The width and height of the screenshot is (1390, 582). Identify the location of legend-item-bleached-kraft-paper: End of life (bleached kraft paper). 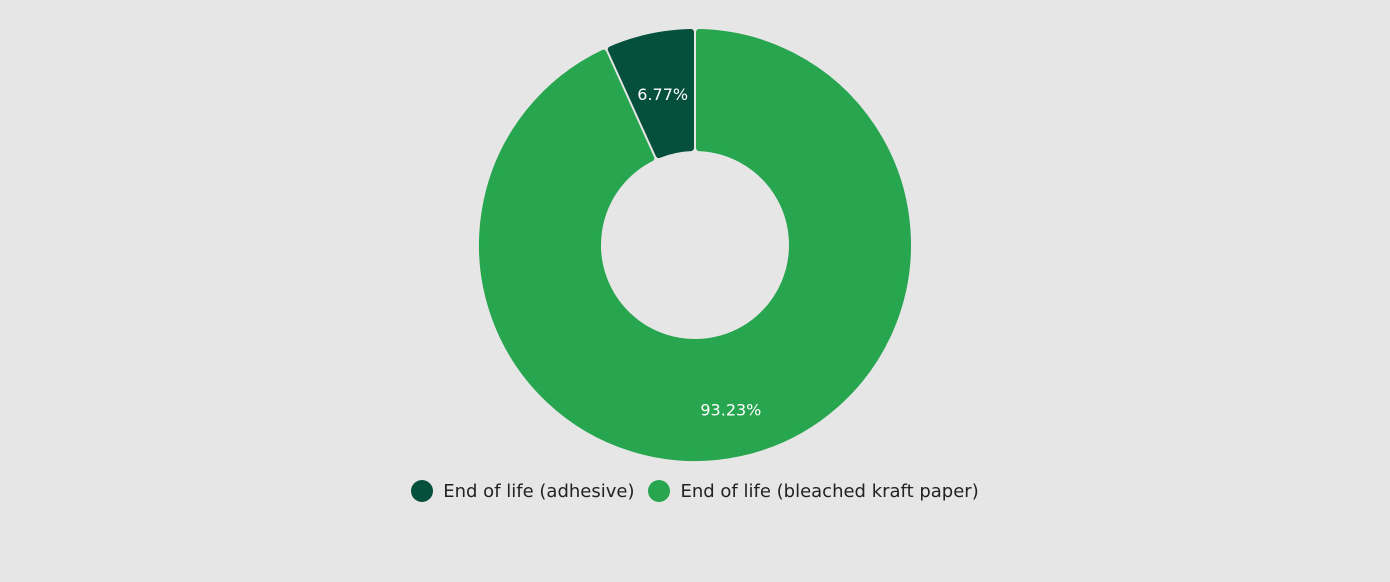
(813, 491).